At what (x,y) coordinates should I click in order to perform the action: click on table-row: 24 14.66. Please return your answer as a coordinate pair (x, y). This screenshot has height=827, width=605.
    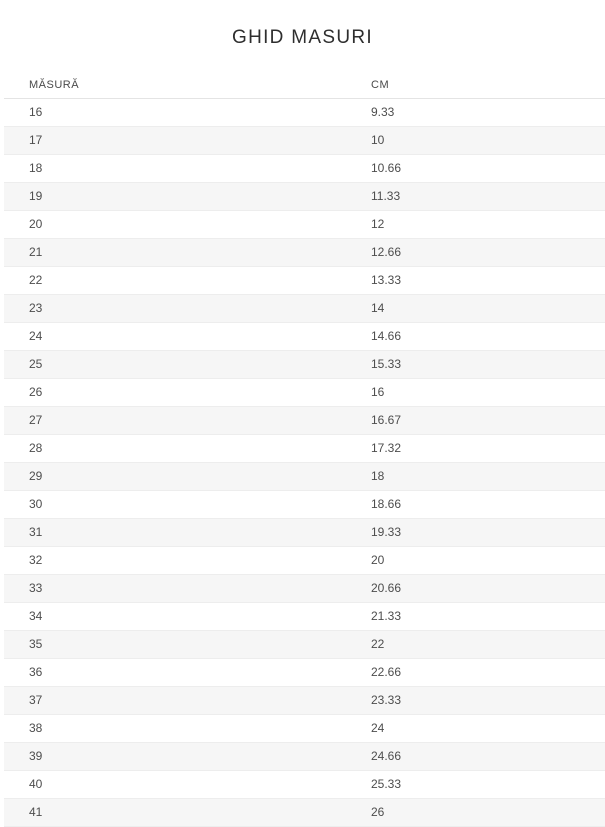
    Looking at the image, I should click on (304, 336).